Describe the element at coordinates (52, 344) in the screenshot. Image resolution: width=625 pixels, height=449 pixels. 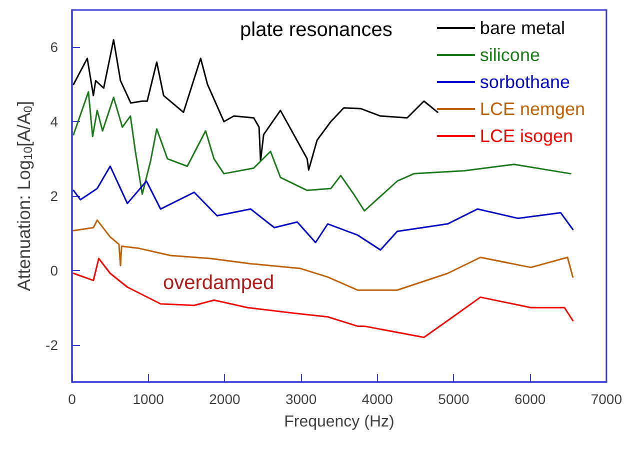
I see `y-tick-label: -2` at that location.